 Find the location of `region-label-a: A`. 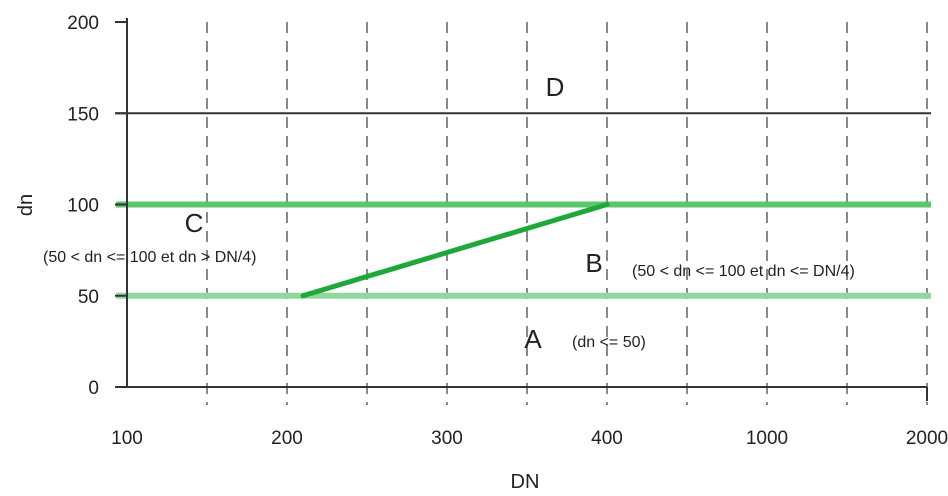

region-label-a: A is located at coordinates (533, 339).